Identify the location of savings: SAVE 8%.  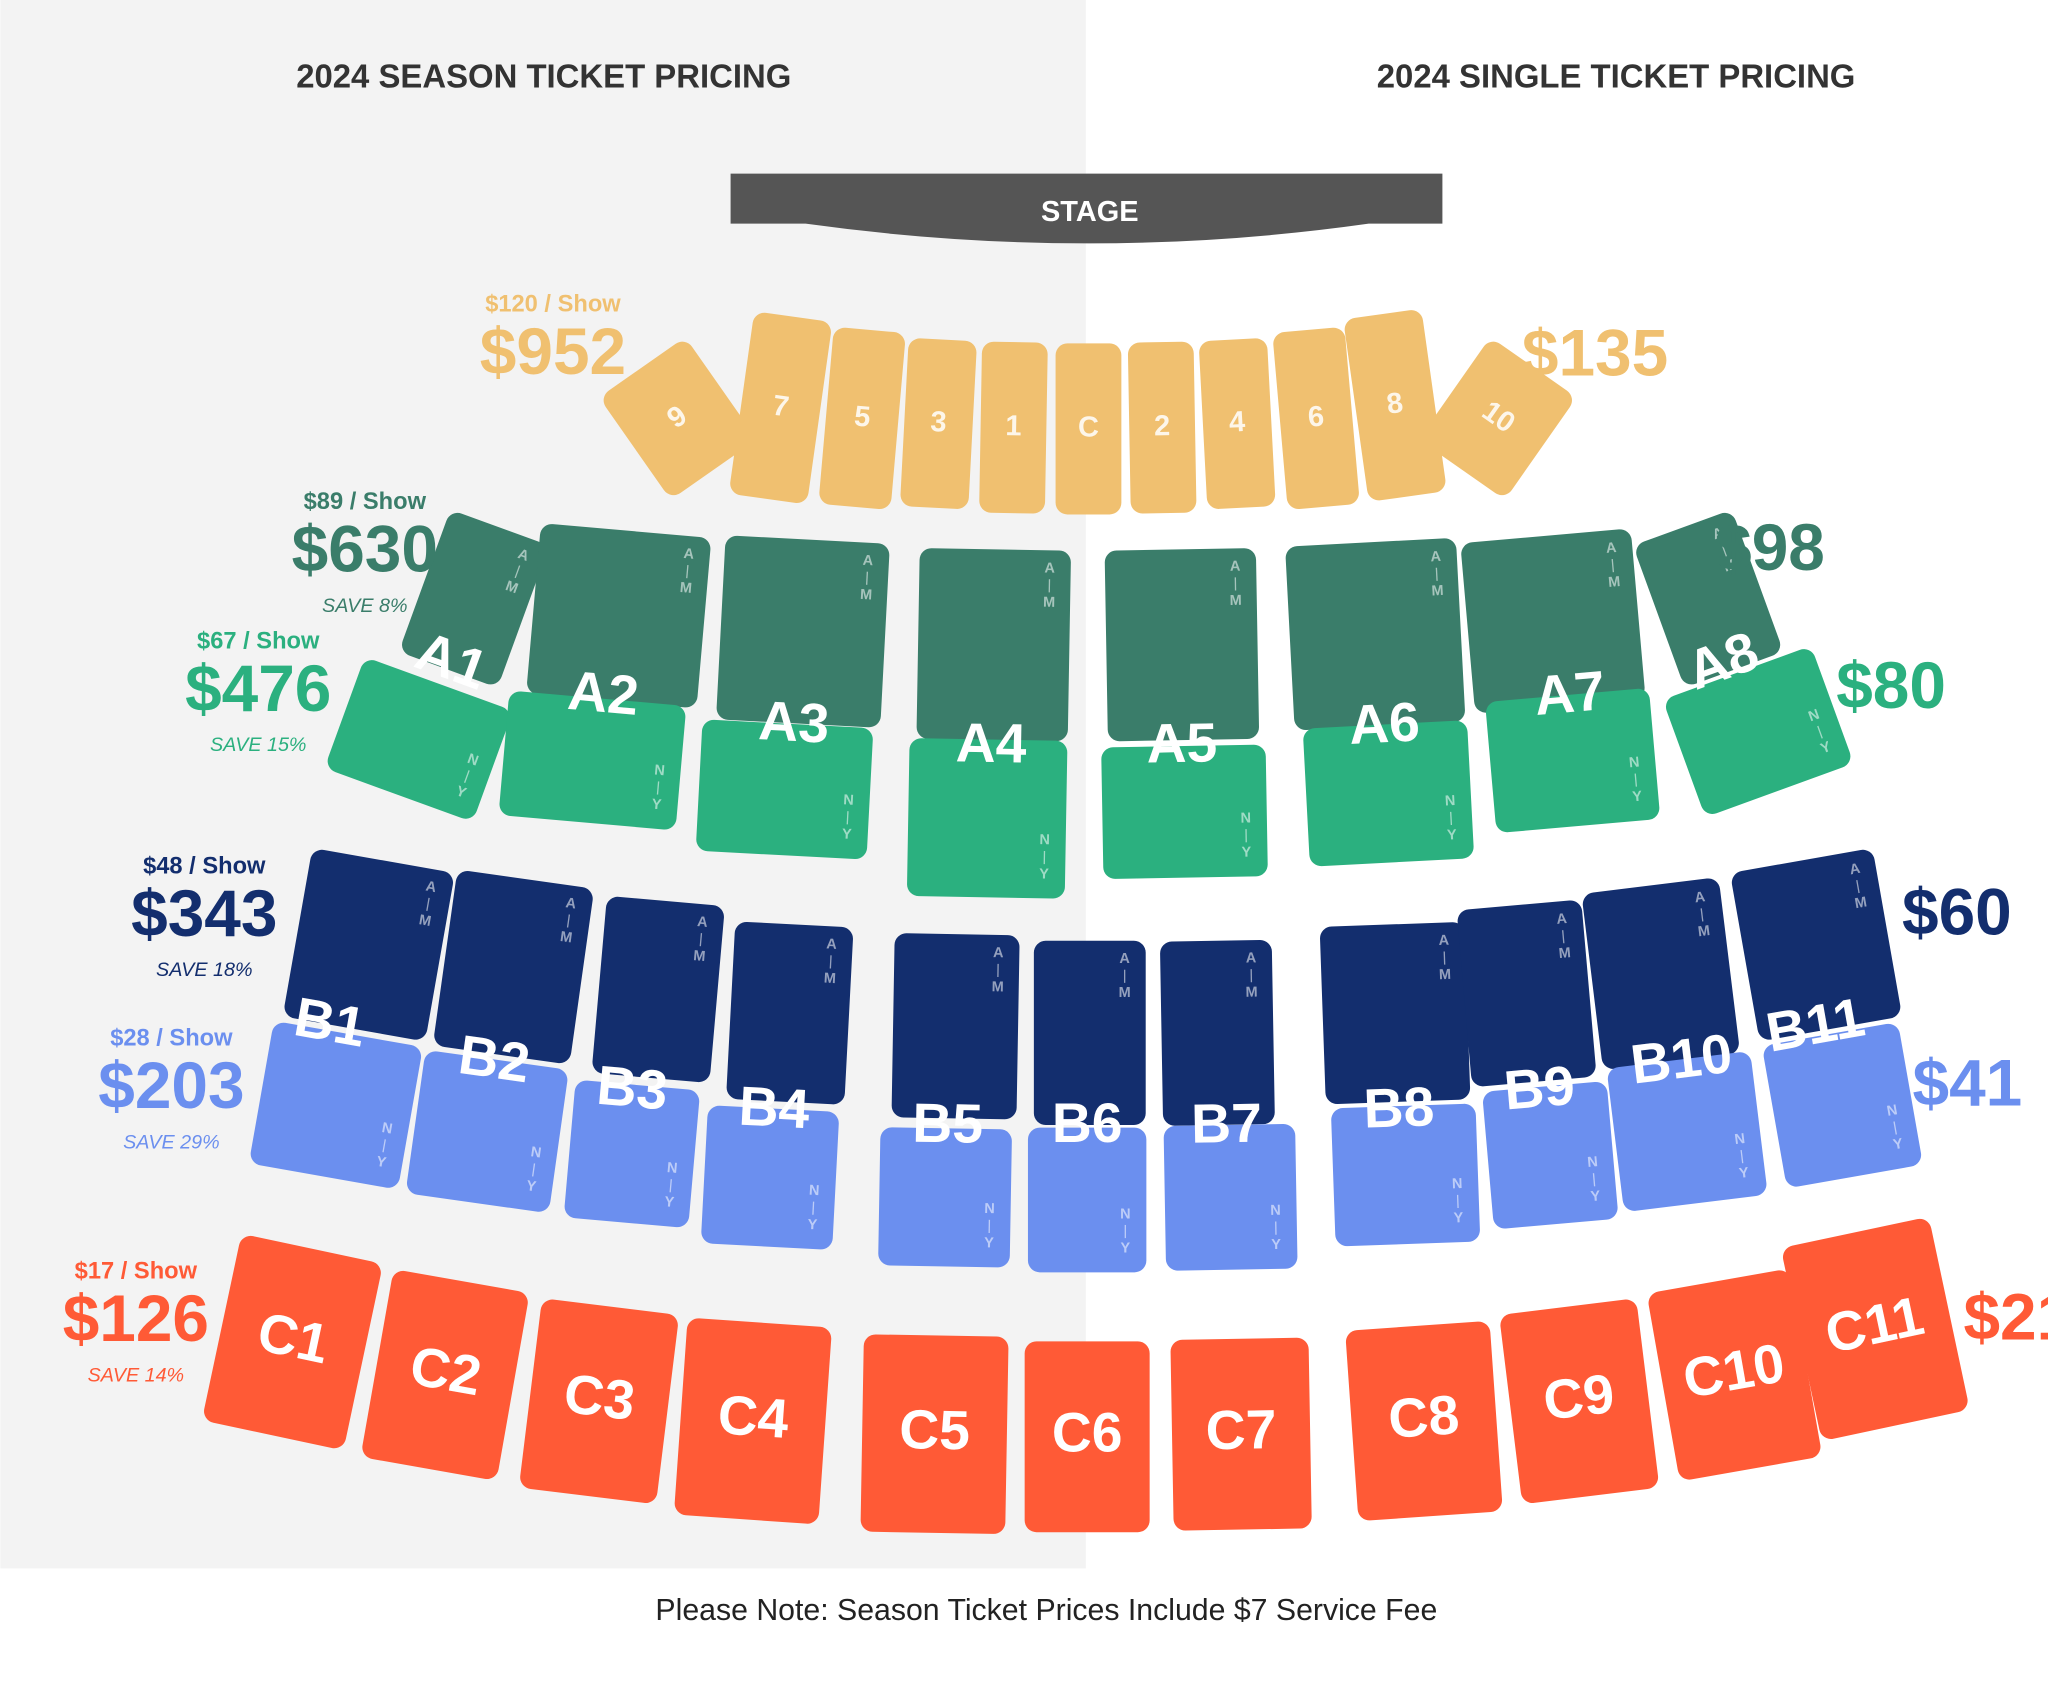
(365, 606).